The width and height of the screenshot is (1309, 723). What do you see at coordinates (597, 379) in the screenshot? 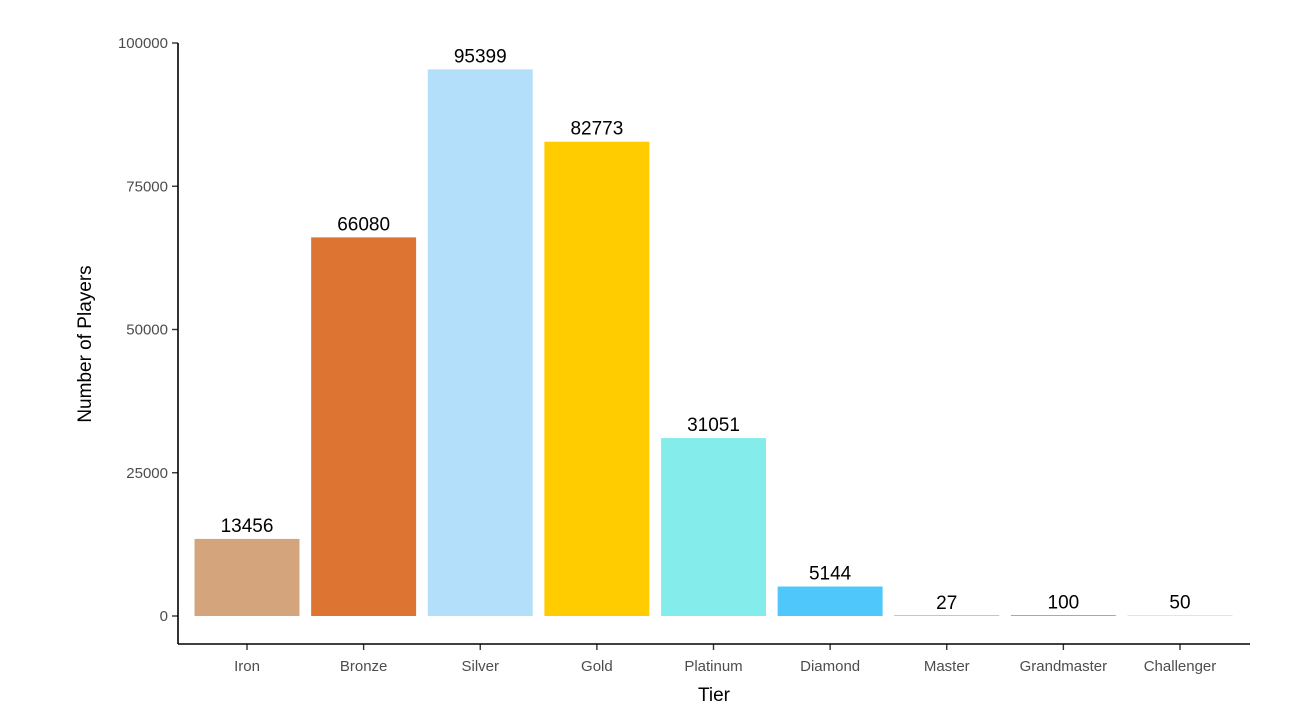
I see `bar-gold` at bounding box center [597, 379].